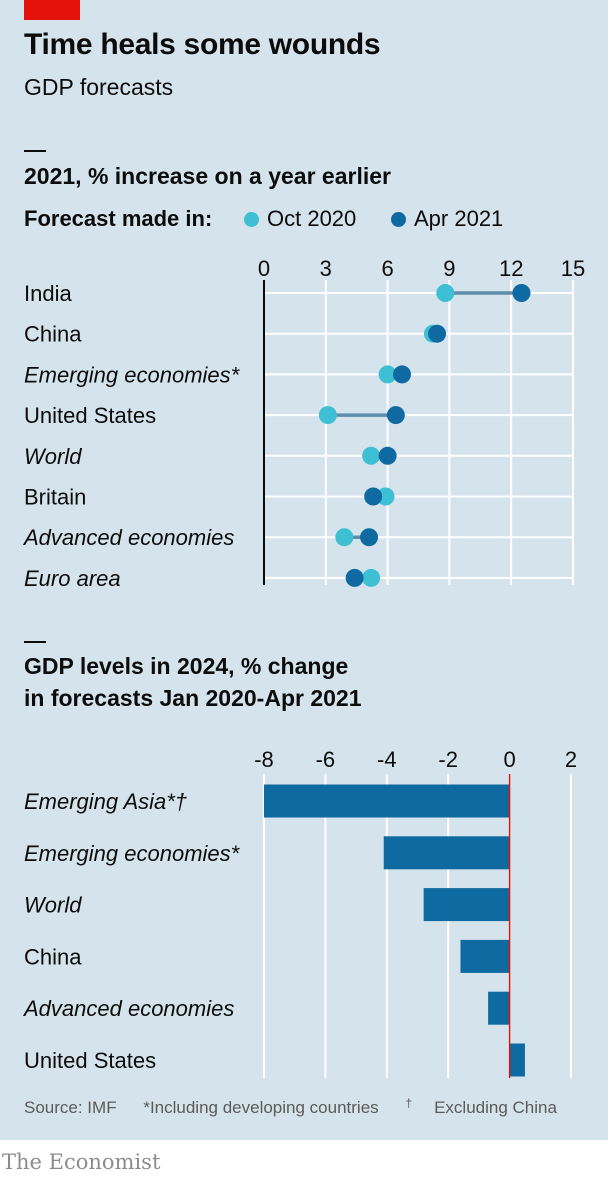  I want to click on dot-oct2020-advanced-economies, so click(344, 537).